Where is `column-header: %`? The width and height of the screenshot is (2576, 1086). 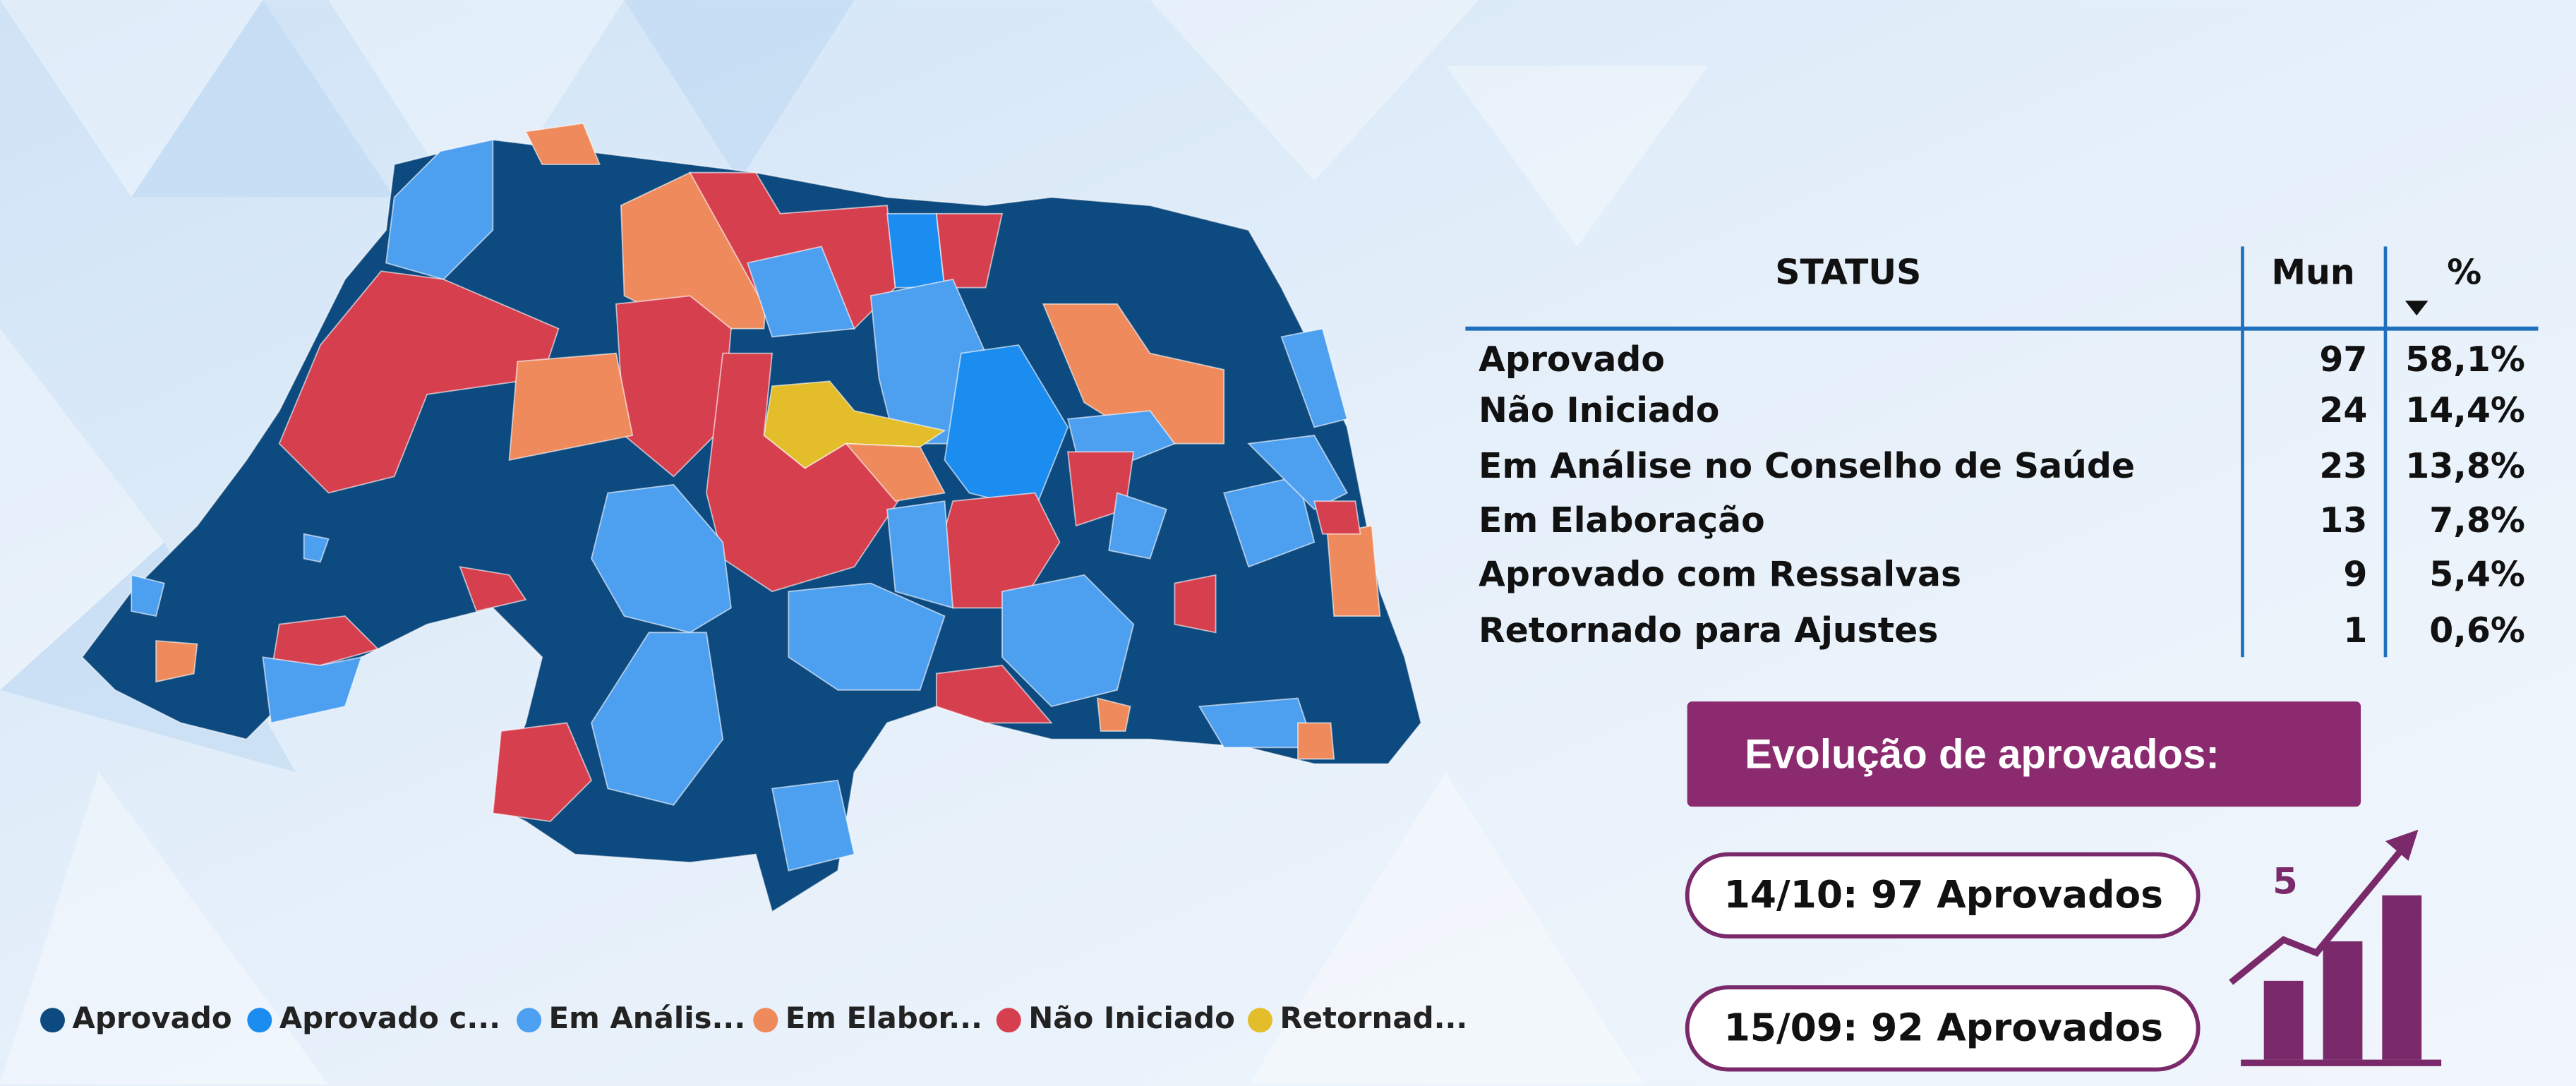 column-header: % is located at coordinates (2464, 272).